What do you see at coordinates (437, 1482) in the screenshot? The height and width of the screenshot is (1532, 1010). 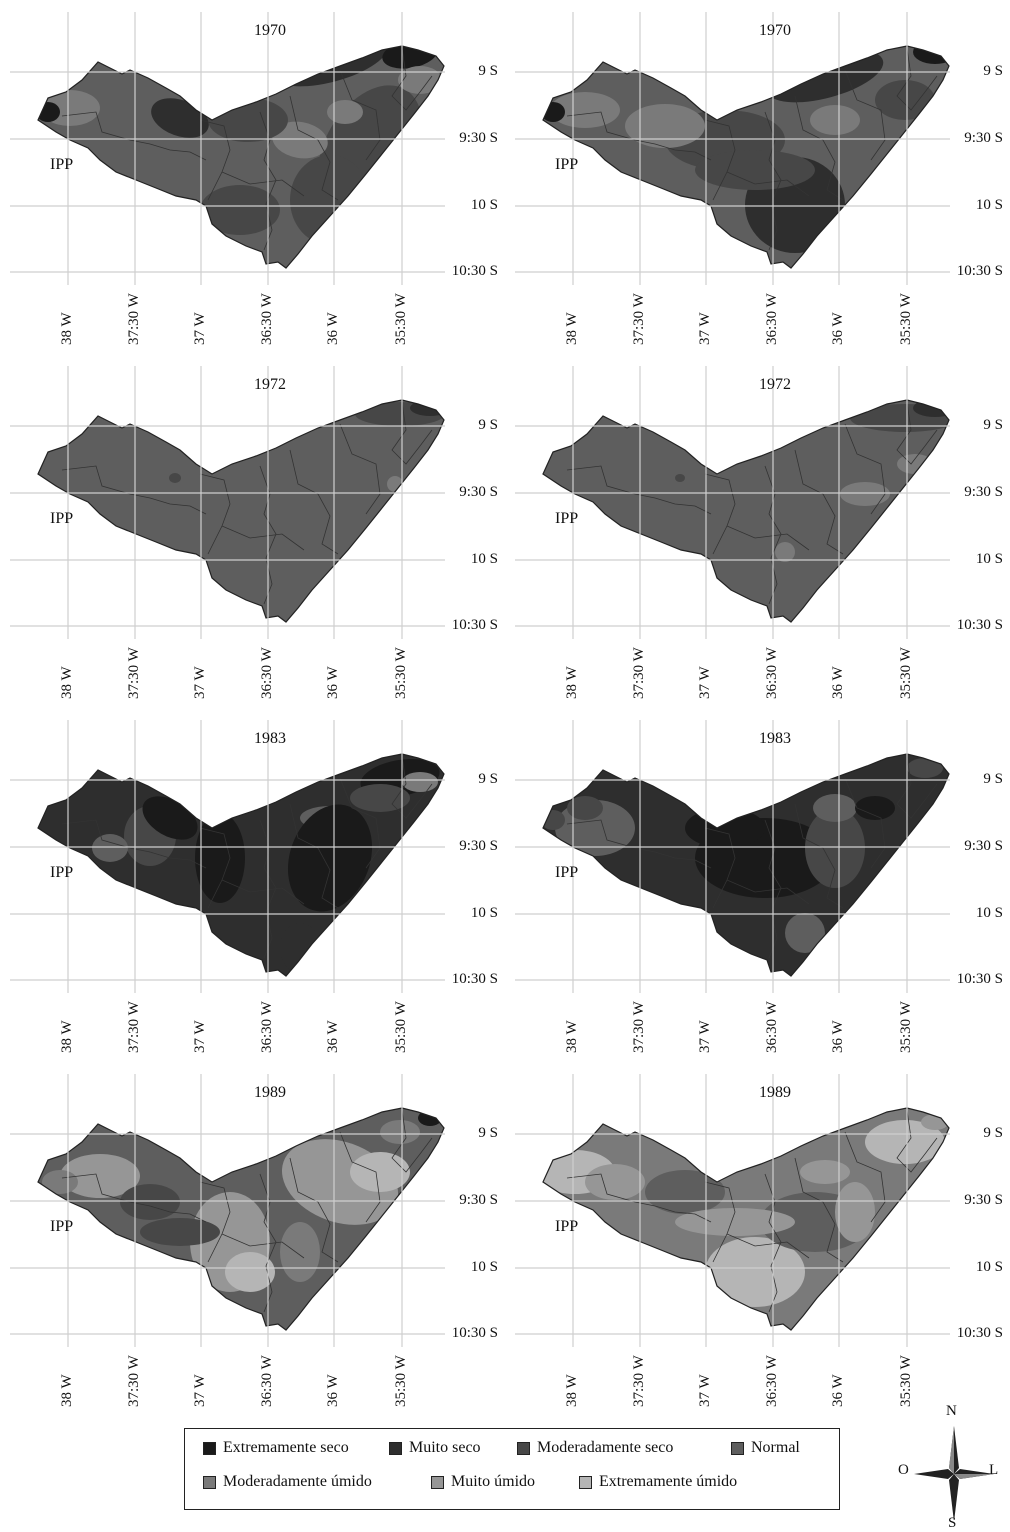 I see `legend-swatch` at bounding box center [437, 1482].